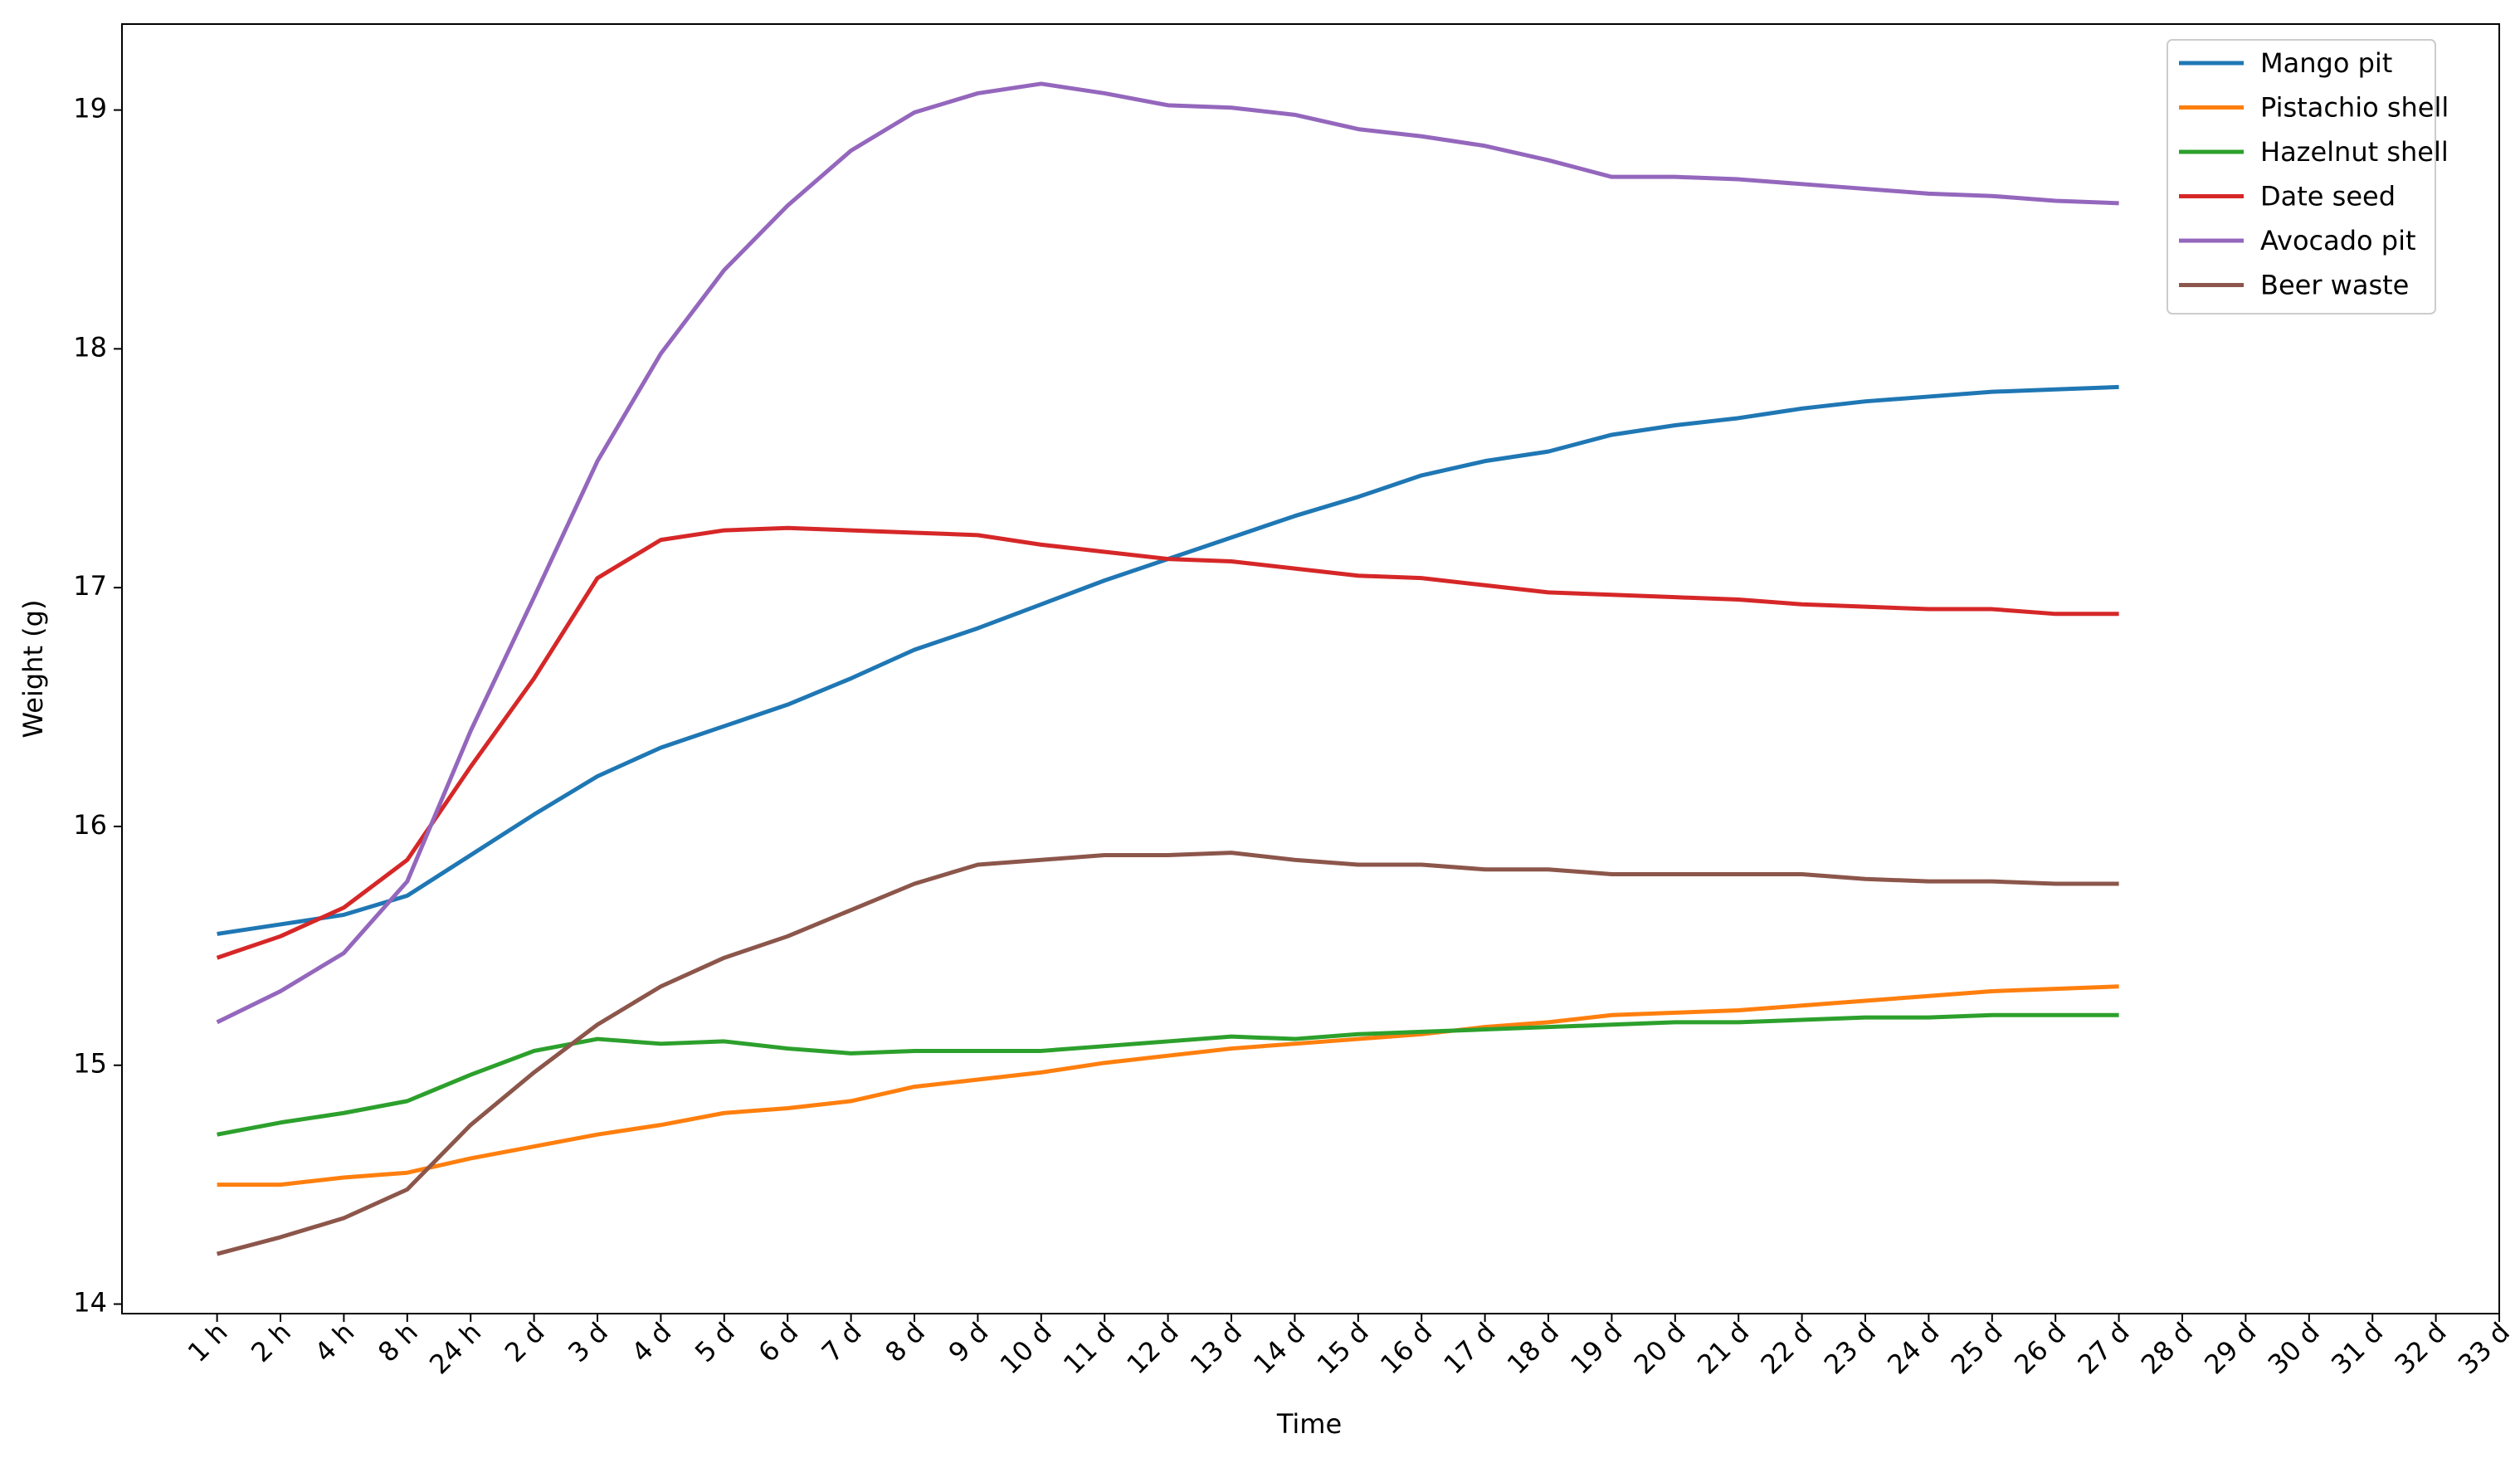  Describe the element at coordinates (715, 1342) in the screenshot. I see `x-tick-label: 5 d` at that location.